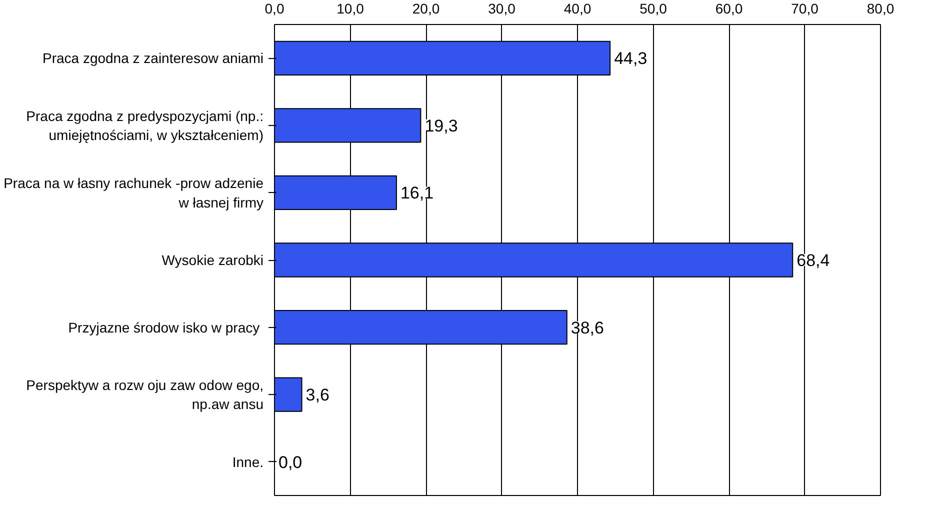 This screenshot has width=942, height=515. Describe the element at coordinates (164, 327) in the screenshot. I see `y-tick-label: Przyjazne środow isko w pracy` at that location.